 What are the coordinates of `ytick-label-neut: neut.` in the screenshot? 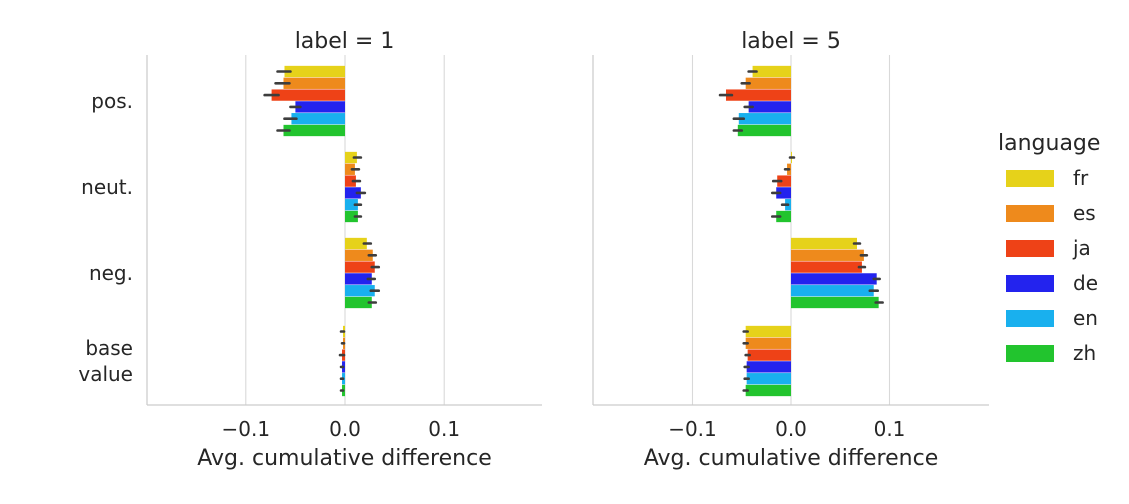 It's located at (107, 187).